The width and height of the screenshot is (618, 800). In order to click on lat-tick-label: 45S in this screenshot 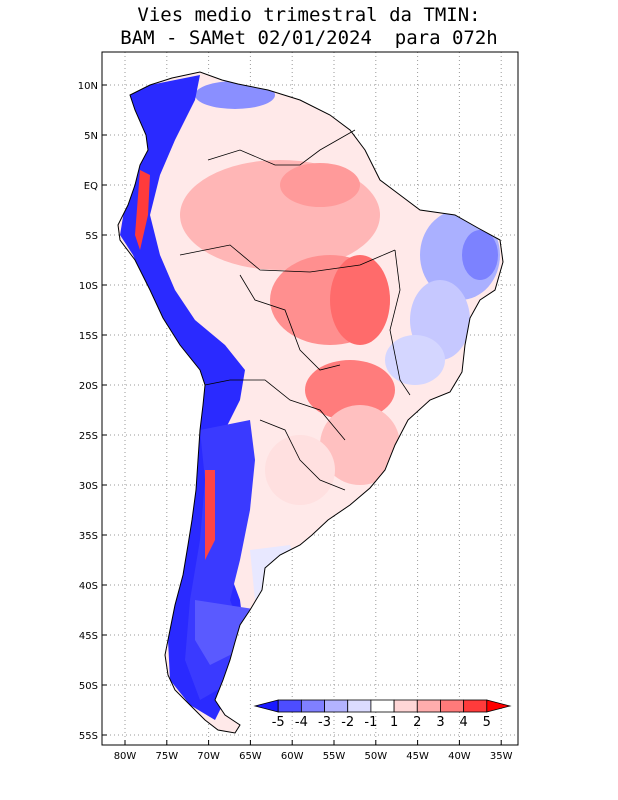, I will do `click(88, 636)`.